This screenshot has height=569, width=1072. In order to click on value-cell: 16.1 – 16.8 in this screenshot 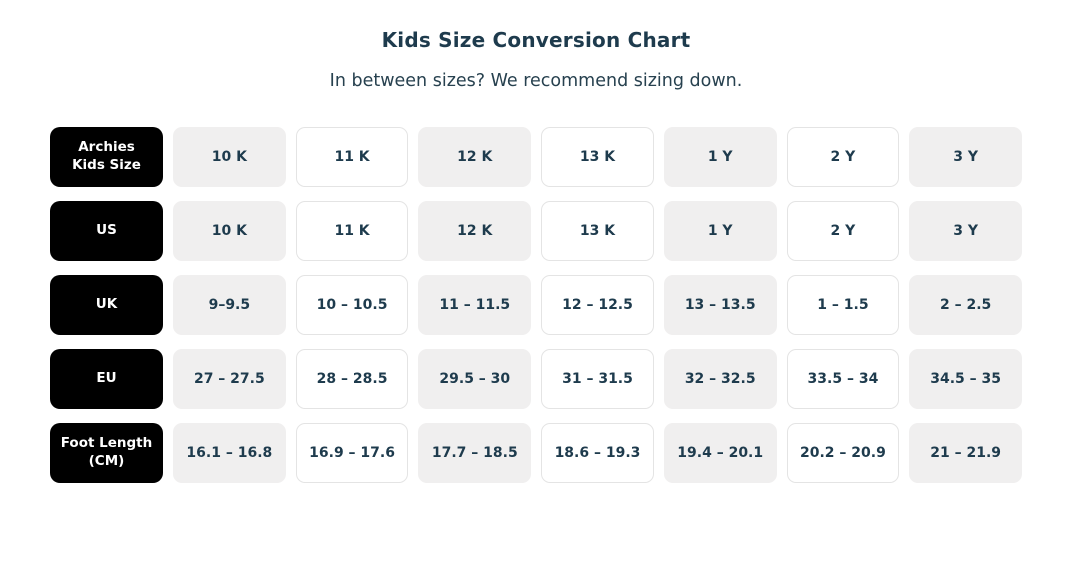, I will do `click(229, 453)`.